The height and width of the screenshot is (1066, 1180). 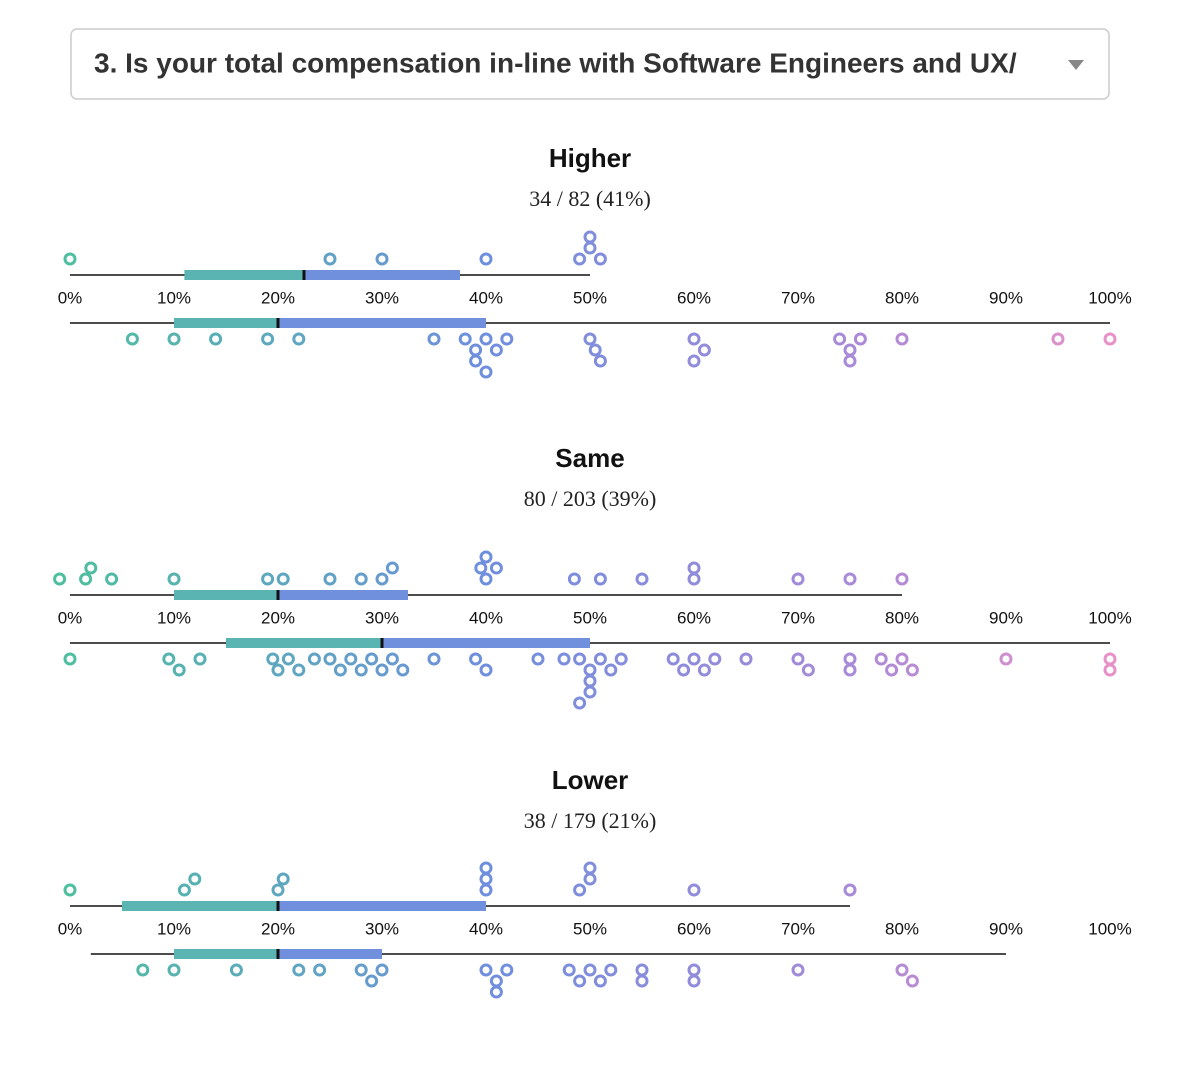 I want to click on dropdown-arrow, so click(x=1076, y=65).